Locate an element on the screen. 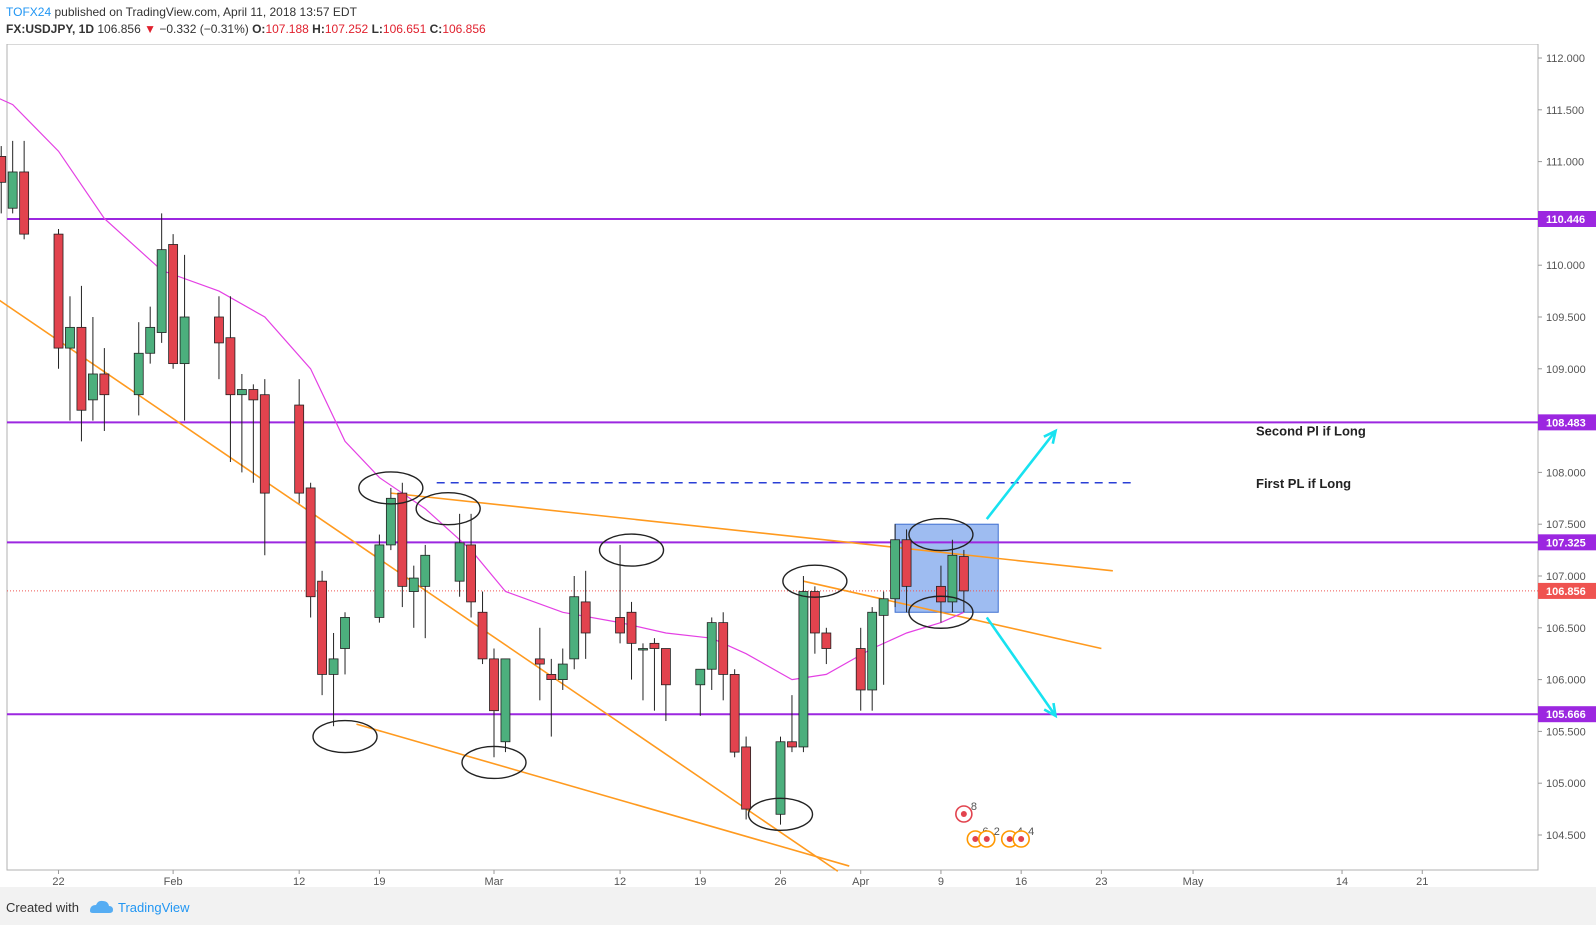 The height and width of the screenshot is (925, 1596). consolidation-rect is located at coordinates (946, 568).